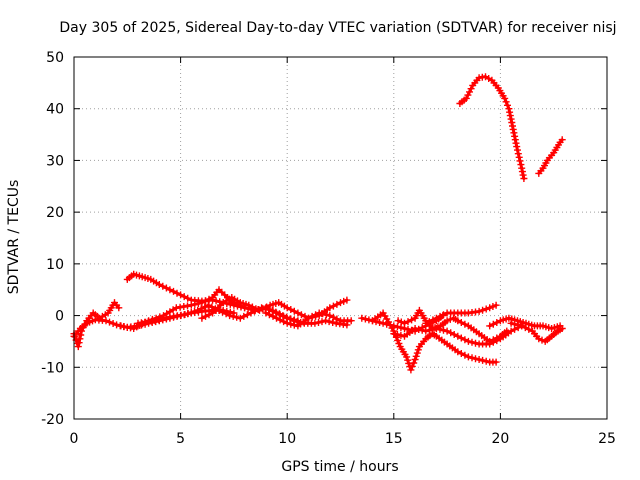 Image resolution: width=640 pixels, height=480 pixels. I want to click on y-tick-label: -10, so click(52, 368).